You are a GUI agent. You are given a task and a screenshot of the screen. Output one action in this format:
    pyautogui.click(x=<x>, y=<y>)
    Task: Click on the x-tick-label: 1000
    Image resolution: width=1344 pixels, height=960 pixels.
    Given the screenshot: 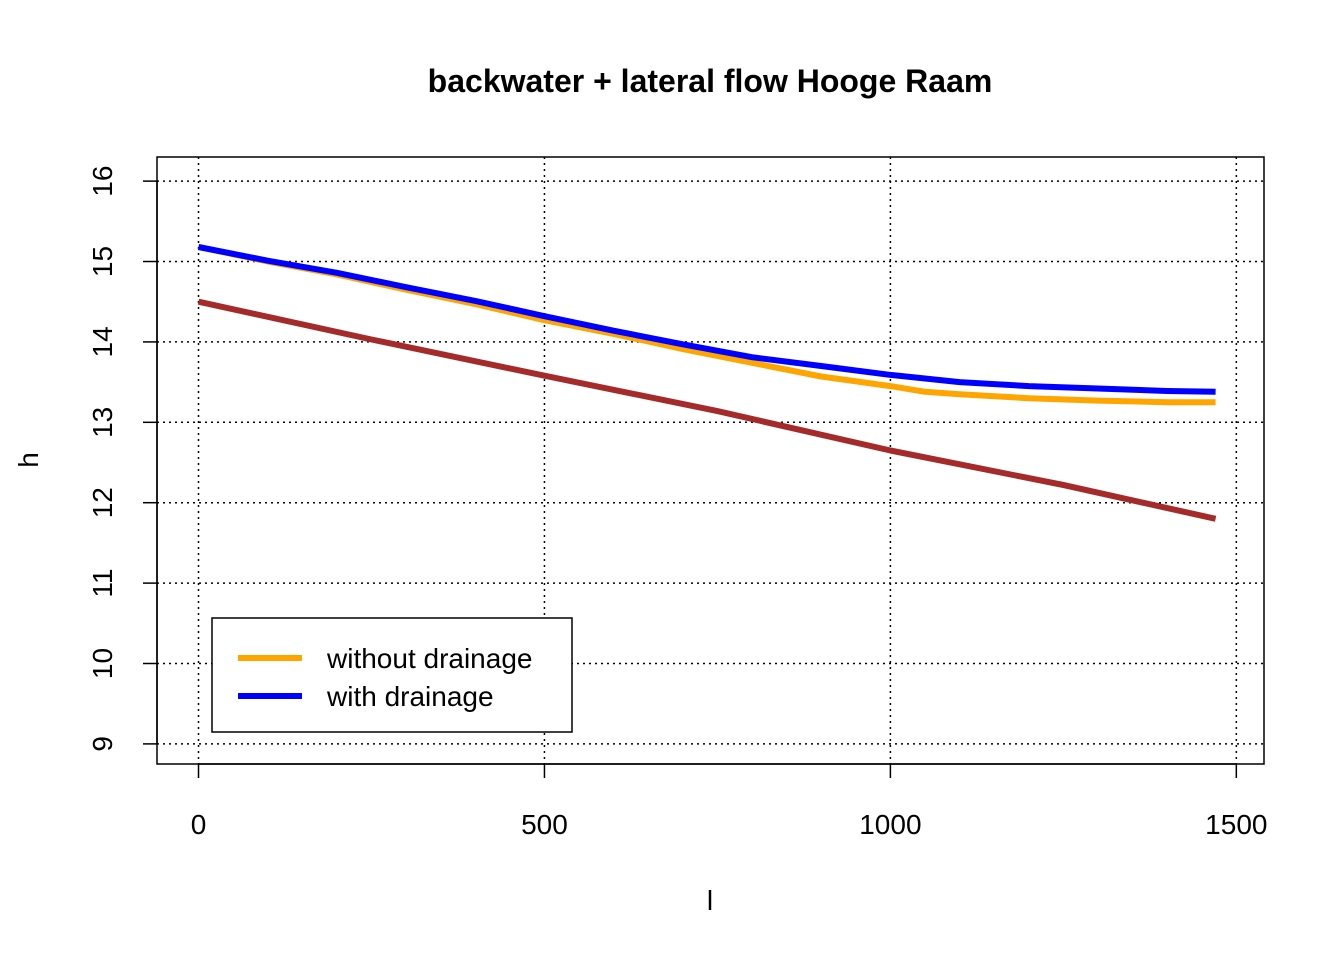 What is the action you would take?
    pyautogui.click(x=890, y=824)
    